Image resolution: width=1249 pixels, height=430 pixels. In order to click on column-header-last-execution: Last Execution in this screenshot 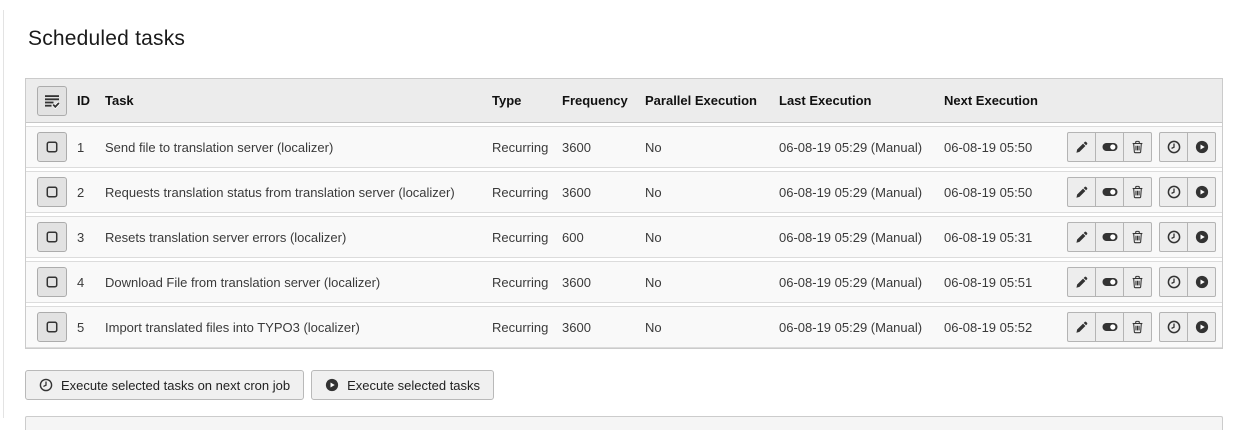, I will do `click(825, 100)`.